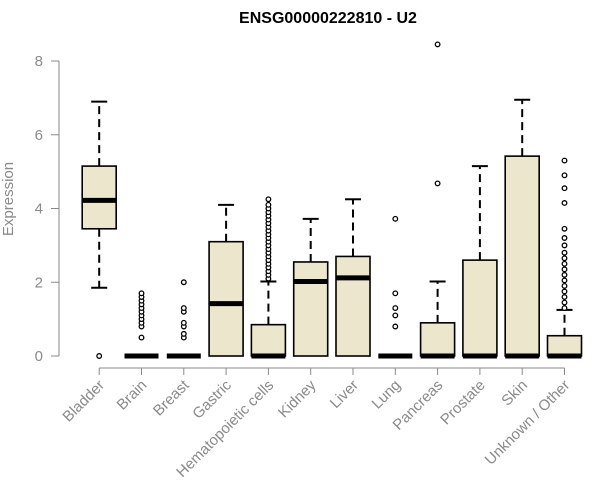 Image resolution: width=600 pixels, height=500 pixels. I want to click on box-brain, so click(141, 324).